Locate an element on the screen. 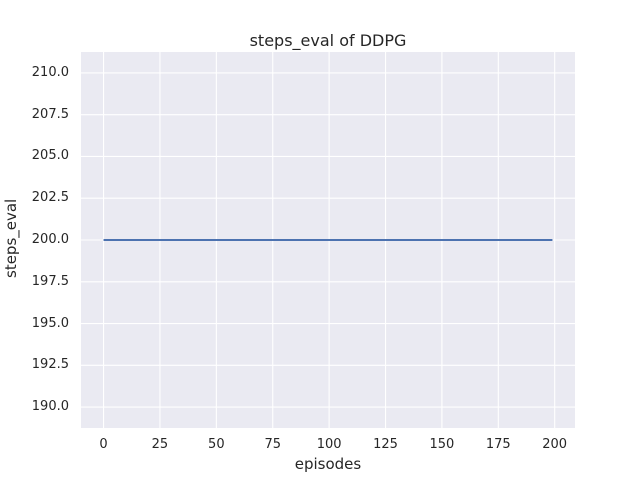 This screenshot has width=640, height=480. xtick-label: 125 is located at coordinates (385, 444).